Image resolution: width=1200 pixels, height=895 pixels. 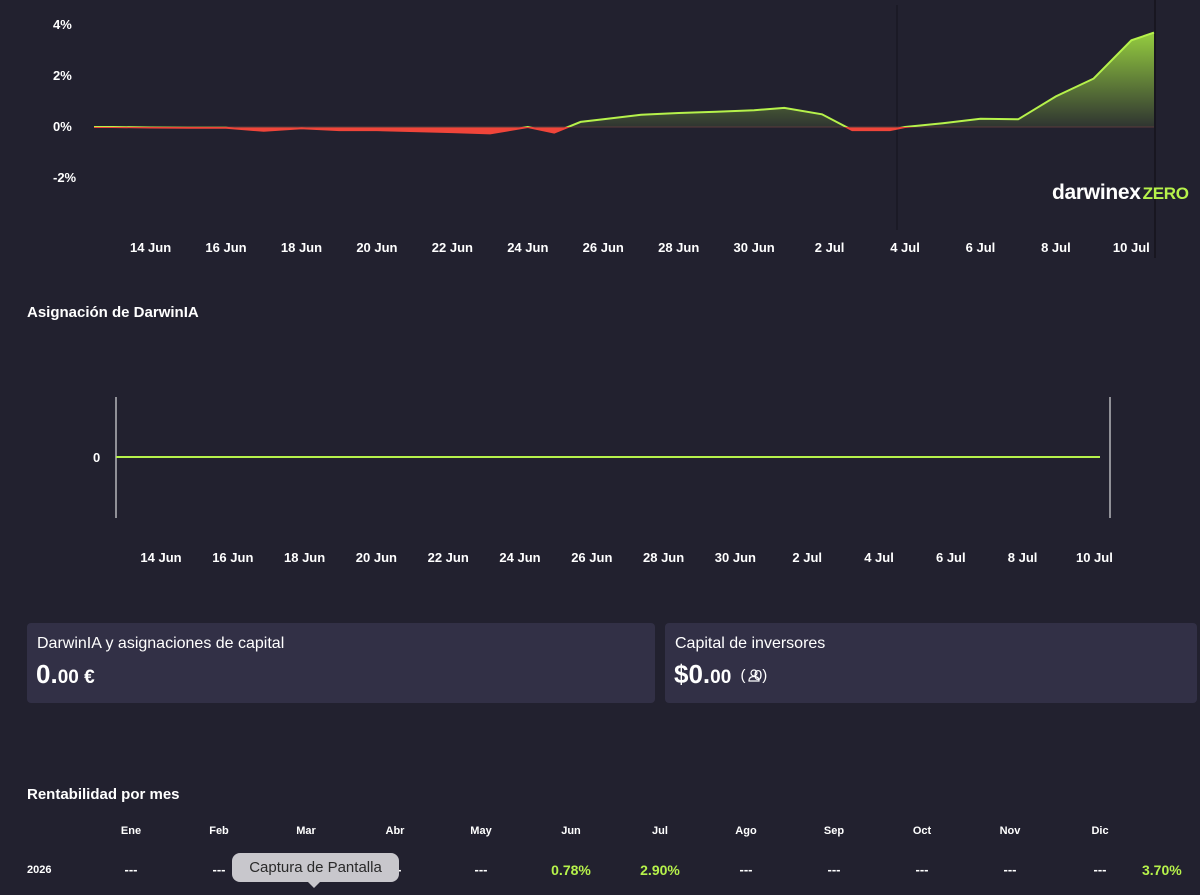 What do you see at coordinates (1165, 193) in the screenshot?
I see `logo-suffix: ZERO` at bounding box center [1165, 193].